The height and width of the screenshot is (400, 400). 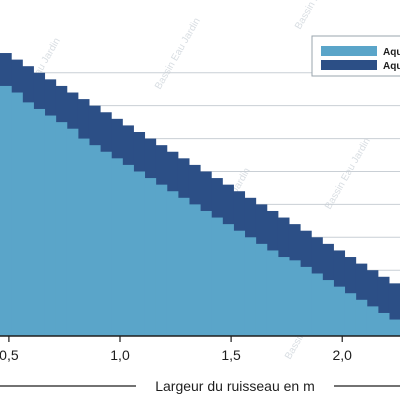 What do you see at coordinates (176, 349) in the screenshot?
I see `x-ticks: 0,5 1,0 1,5 2,0` at bounding box center [176, 349].